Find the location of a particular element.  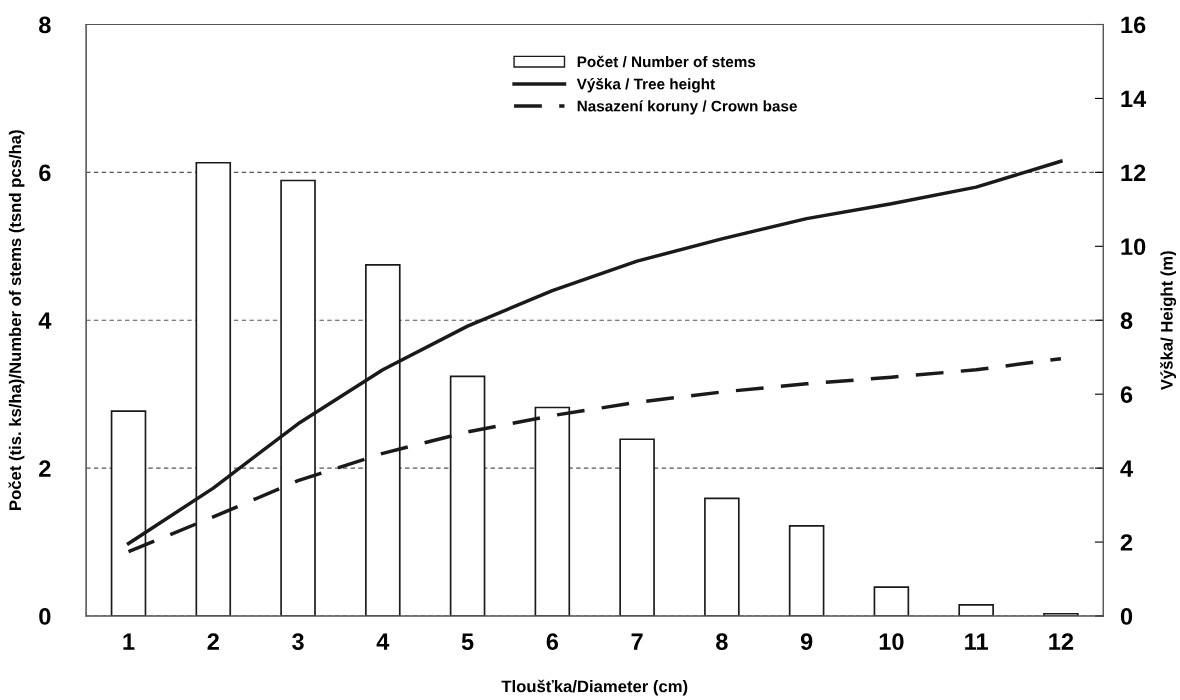

y2-tick-label: 4 is located at coordinates (1126, 468).